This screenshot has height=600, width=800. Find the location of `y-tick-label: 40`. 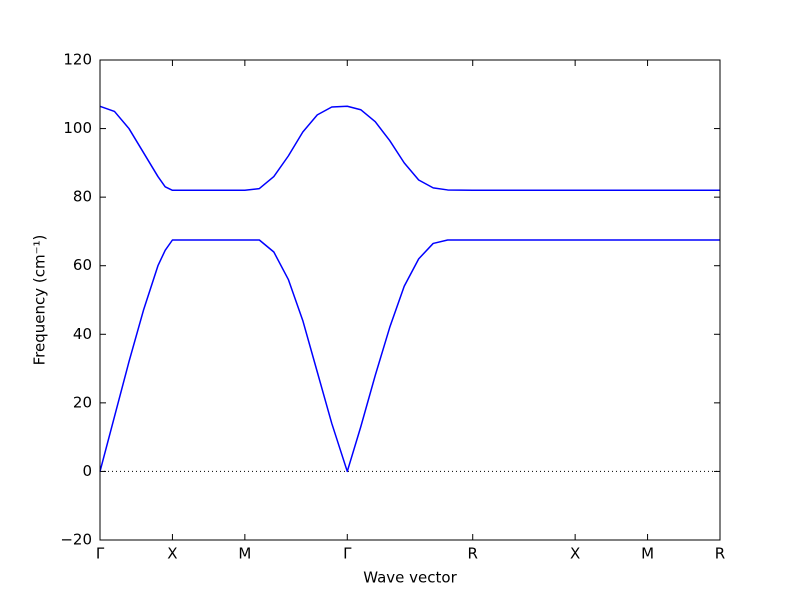

y-tick-label: 40 is located at coordinates (82, 334).